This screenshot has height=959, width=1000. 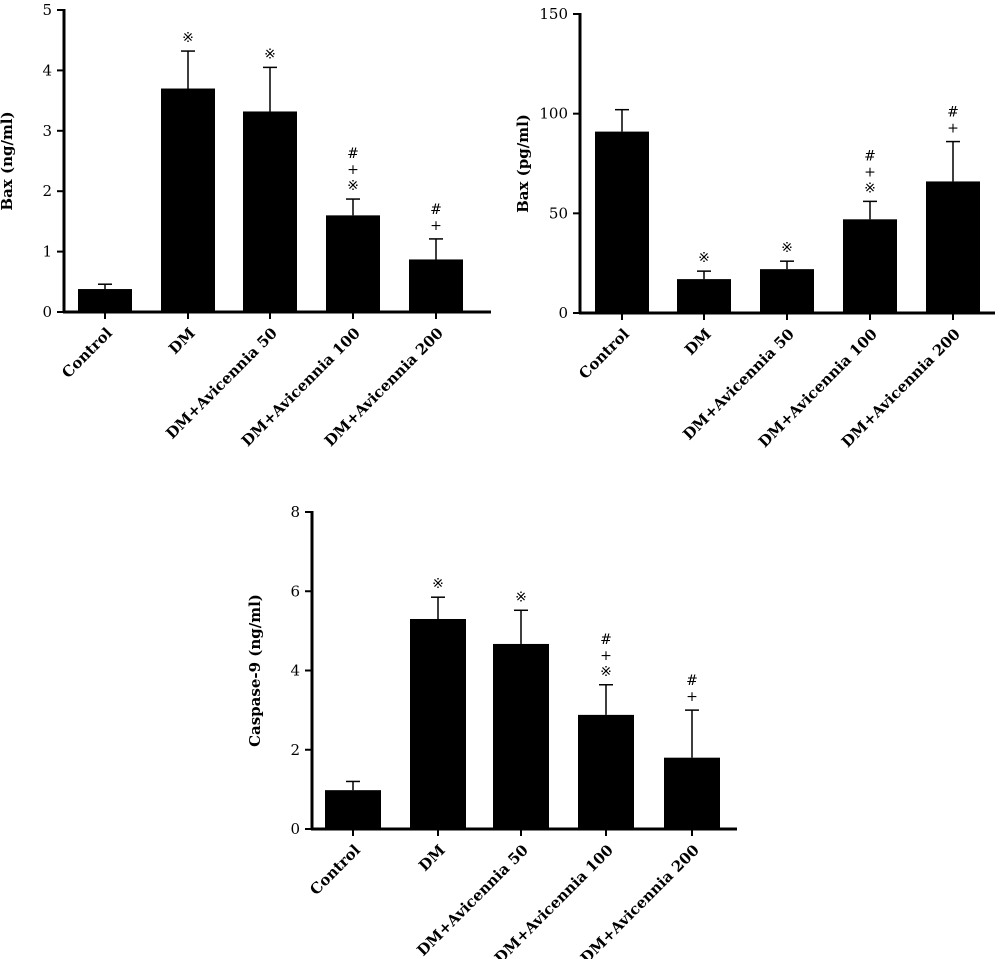 What do you see at coordinates (295, 591) in the screenshot?
I see `y-tick-label: 6` at bounding box center [295, 591].